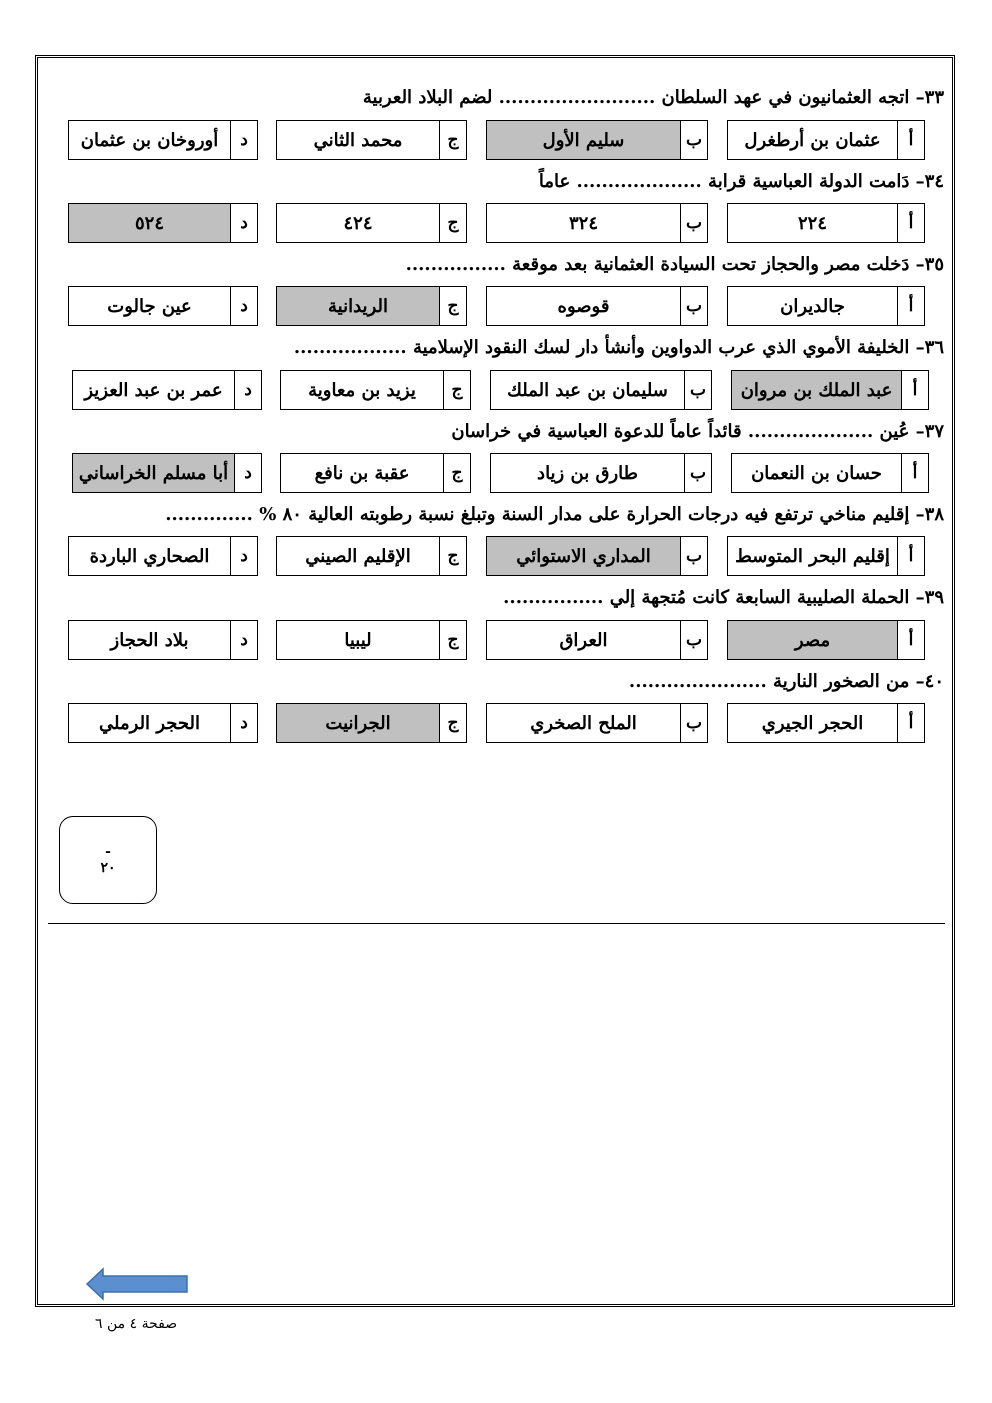 Image resolution: width=992 pixels, height=1403 pixels. Describe the element at coordinates (163, 223) in the screenshot. I see `answer-option: د ٥٢٤` at that location.